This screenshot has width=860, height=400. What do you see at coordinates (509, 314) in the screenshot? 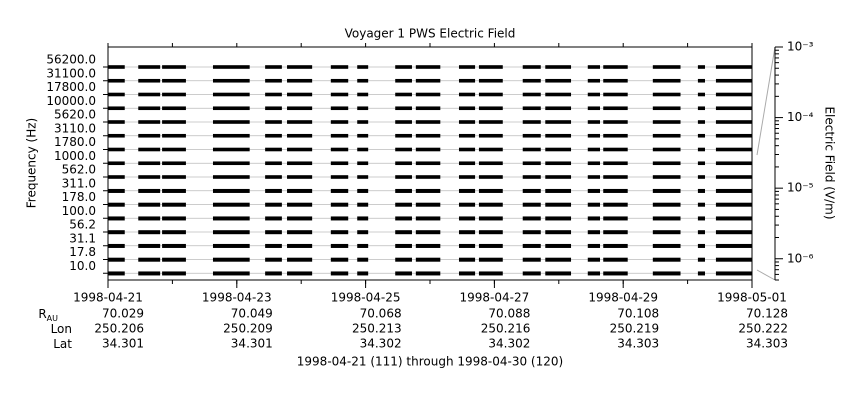
I see `ephemeris-value: 70.088` at bounding box center [509, 314].